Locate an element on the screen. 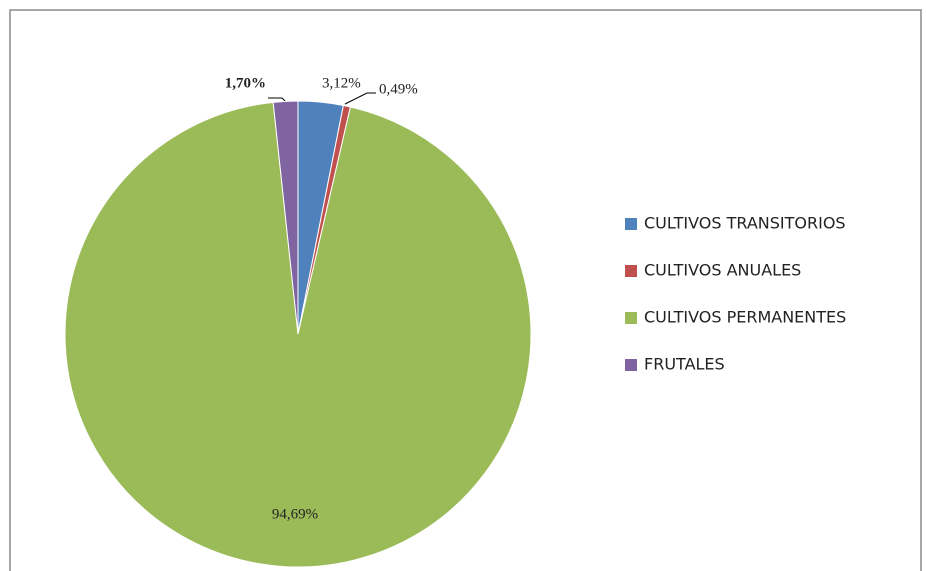 Image resolution: width=926 pixels, height=571 pixels. data-label: 3,12% is located at coordinates (341, 83).